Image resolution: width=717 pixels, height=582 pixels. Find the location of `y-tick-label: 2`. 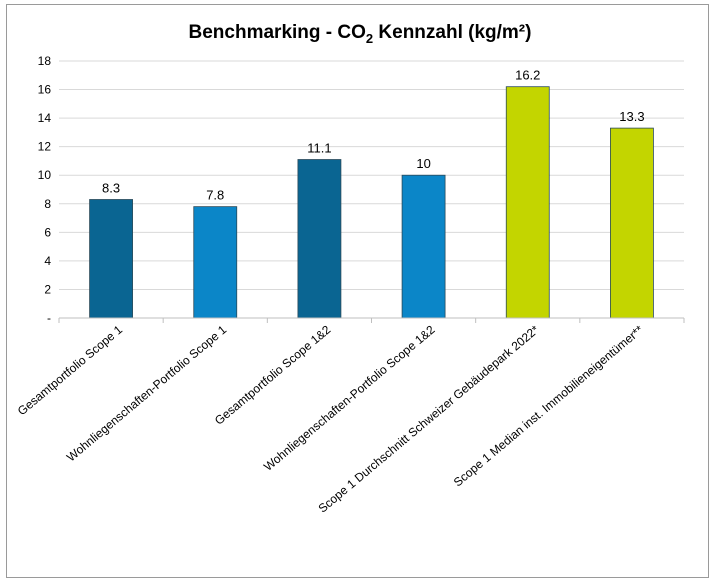

y-tick-label: 2 is located at coordinates (47, 289).